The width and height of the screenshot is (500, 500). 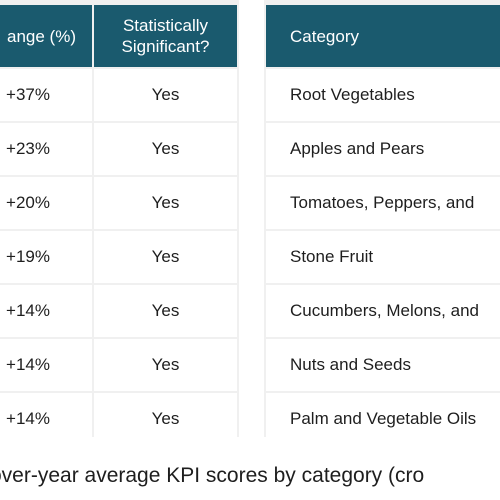 I want to click on table-row: Nuts and Seeds, so click(x=382, y=365).